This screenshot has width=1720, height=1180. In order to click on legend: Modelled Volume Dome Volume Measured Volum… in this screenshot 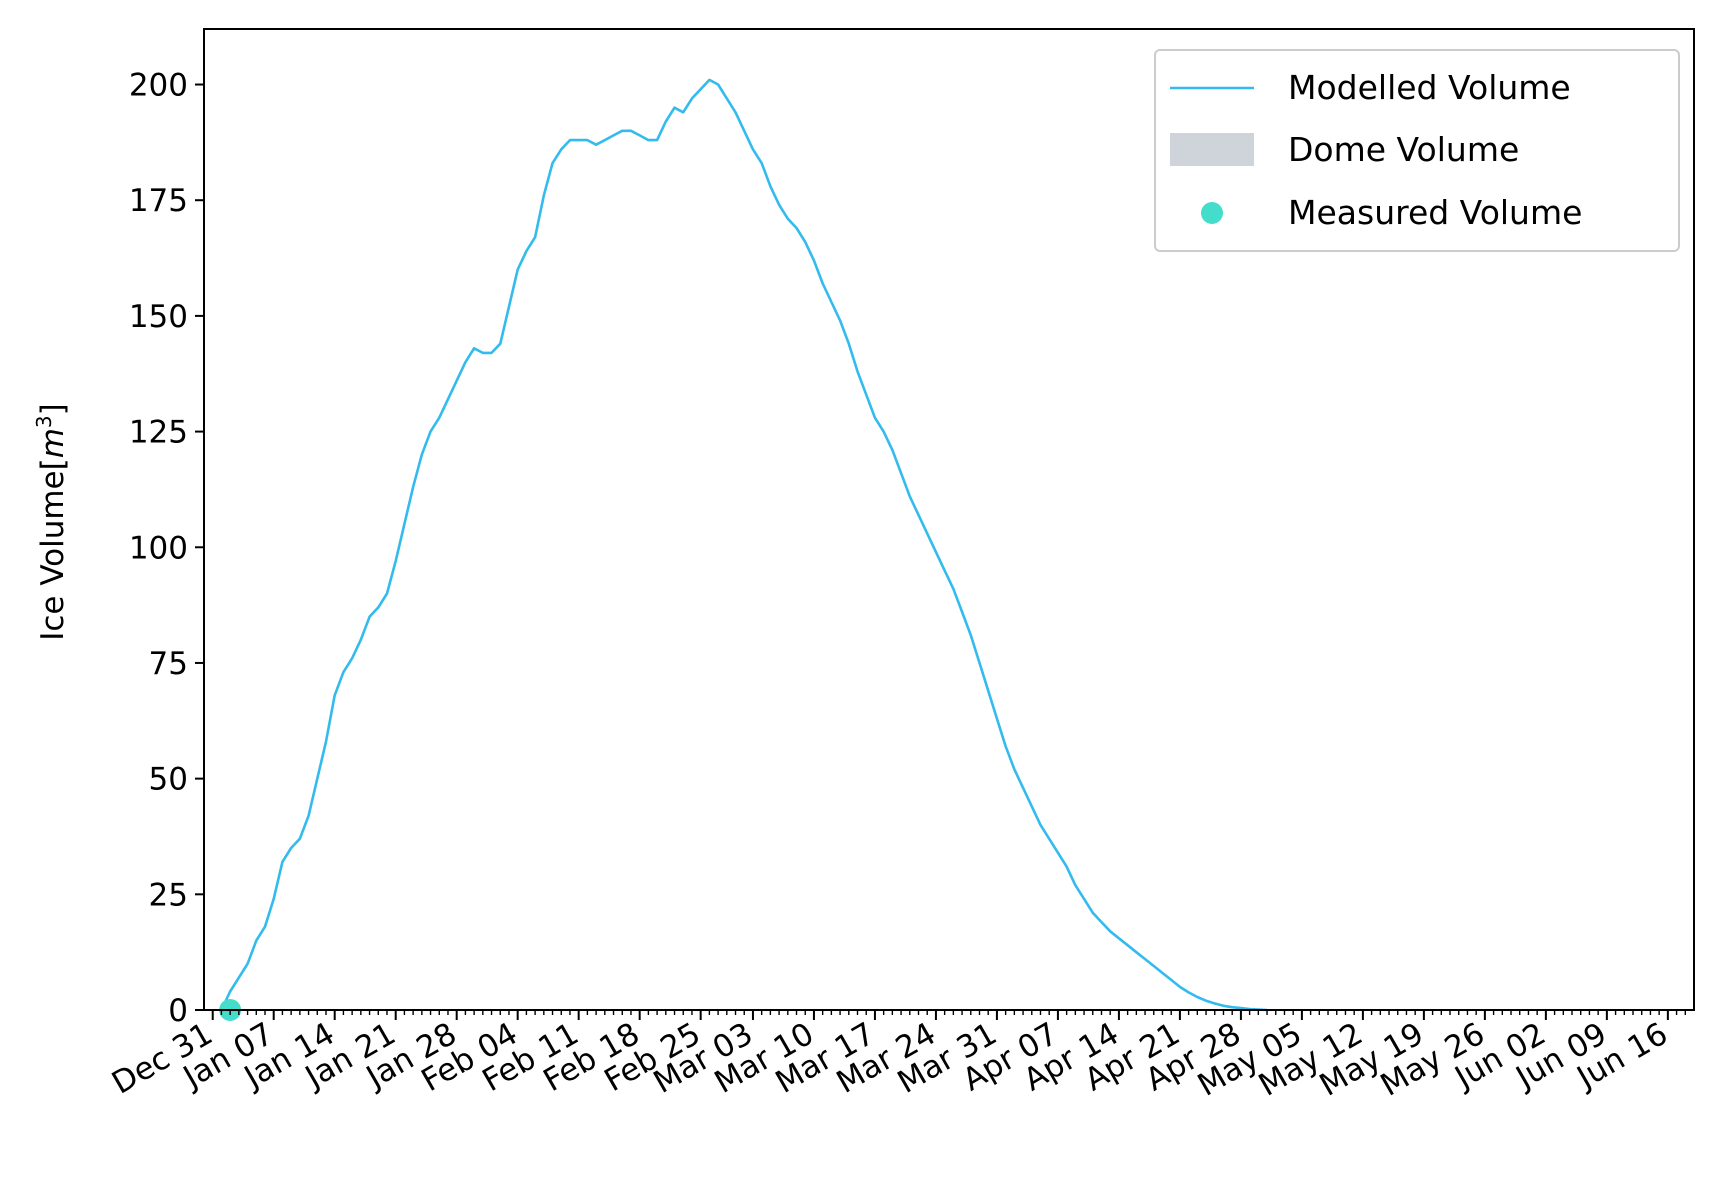, I will do `click(1417, 150)`.